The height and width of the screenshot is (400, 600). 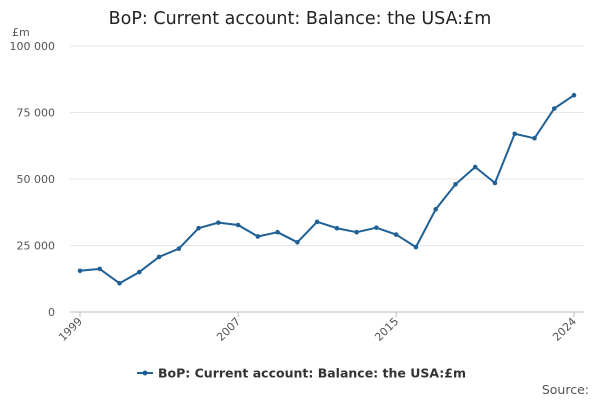 I want to click on x-tick-label: 2024, so click(x=564, y=329).